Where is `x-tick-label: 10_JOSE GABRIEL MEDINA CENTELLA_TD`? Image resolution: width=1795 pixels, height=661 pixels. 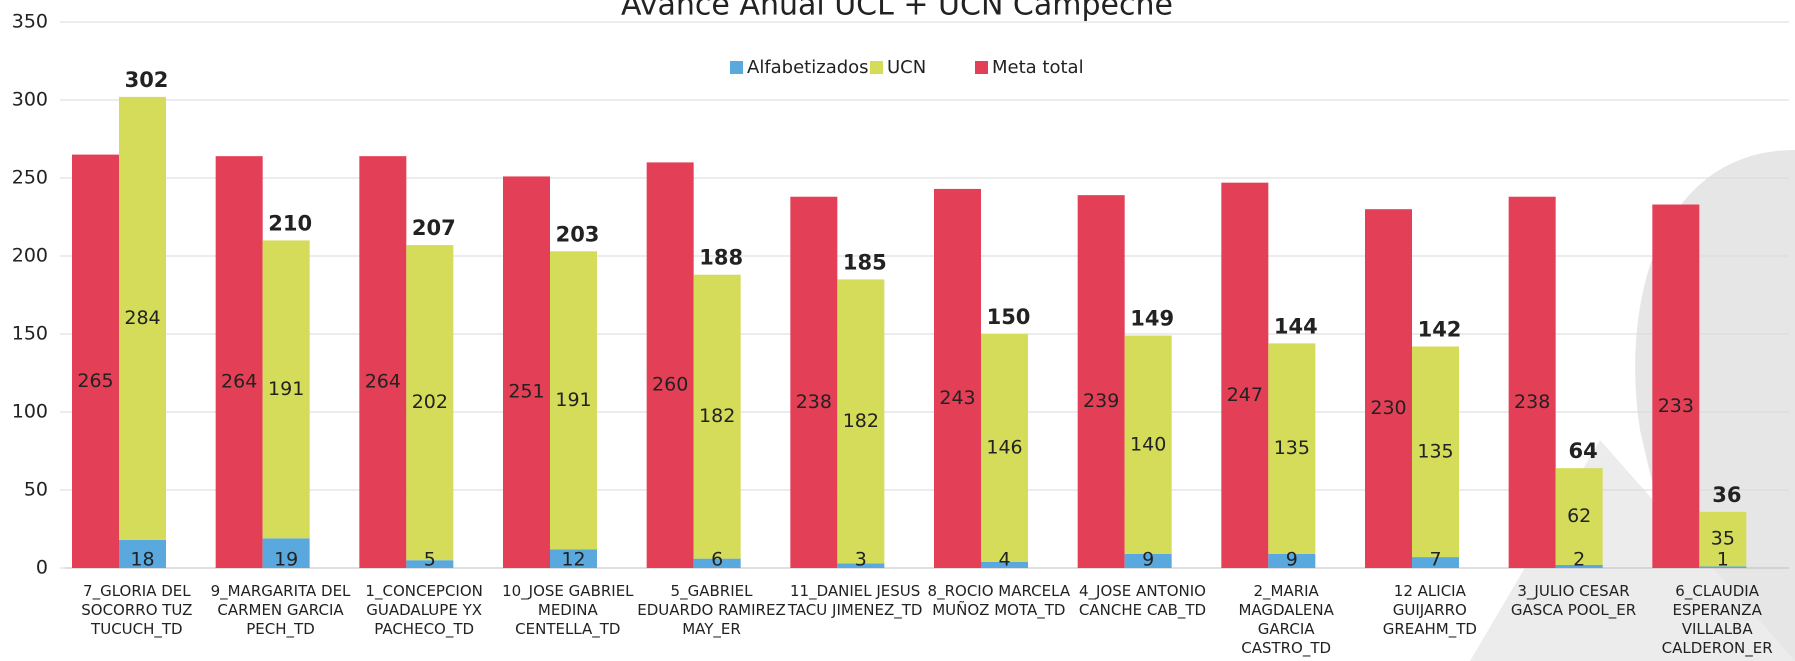 x-tick-label: 10_JOSE GABRIEL MEDINA CENTELLA_TD is located at coordinates (568, 610).